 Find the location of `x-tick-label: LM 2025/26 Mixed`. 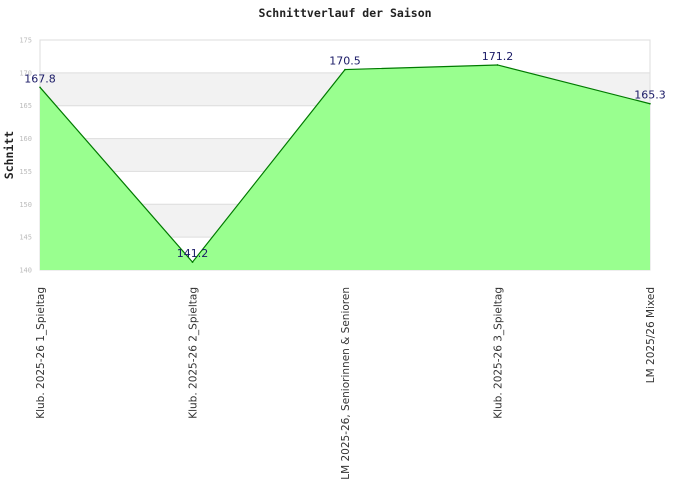

x-tick-label: LM 2025/26 Mixed is located at coordinates (651, 335).